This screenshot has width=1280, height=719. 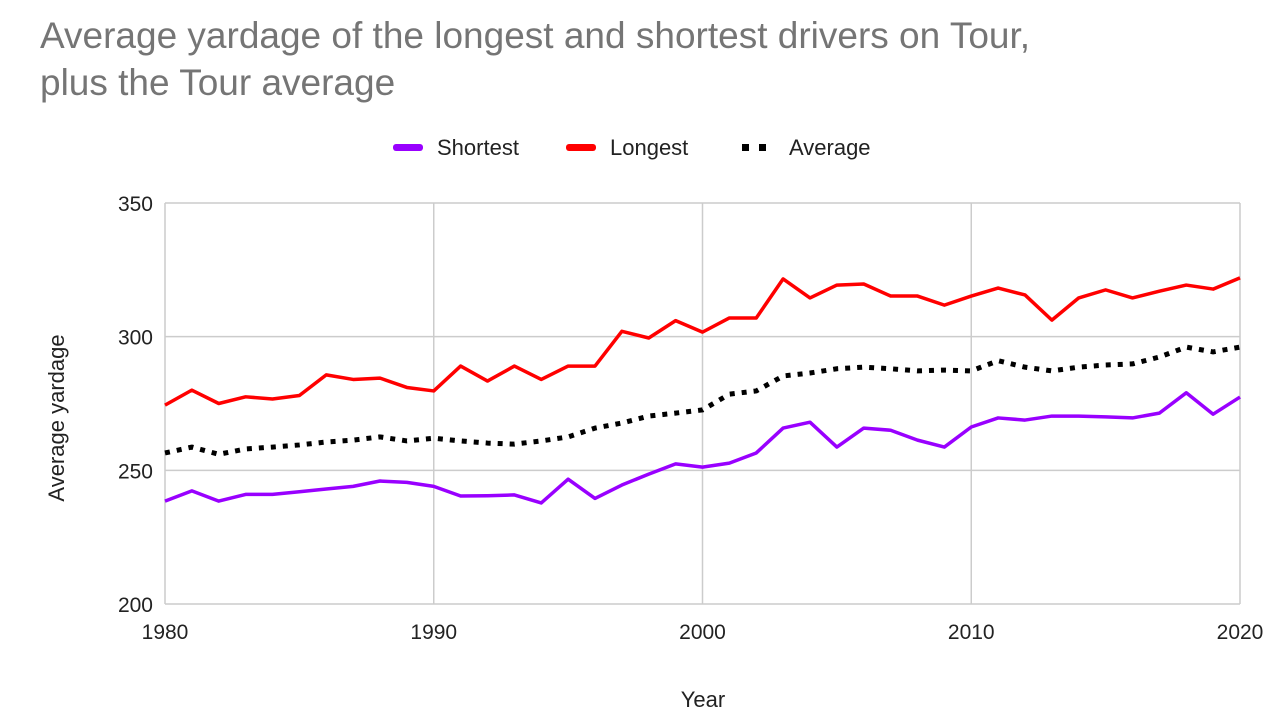 I want to click on series-line-shortest, so click(x=702, y=448).